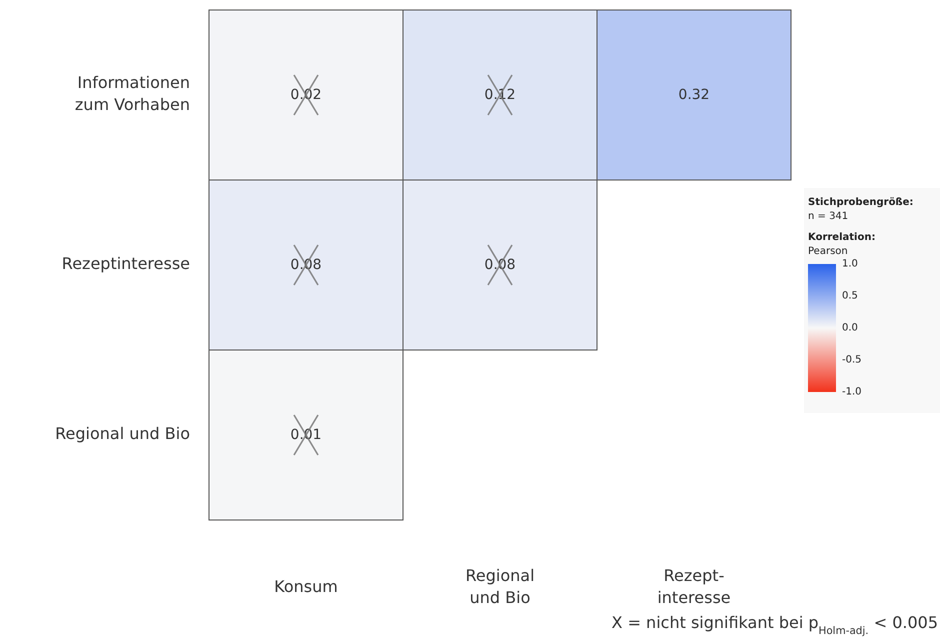 Image resolution: width=944 pixels, height=639 pixels. Describe the element at coordinates (500, 587) in the screenshot. I see `x-tick-label: Regional und Bio` at that location.